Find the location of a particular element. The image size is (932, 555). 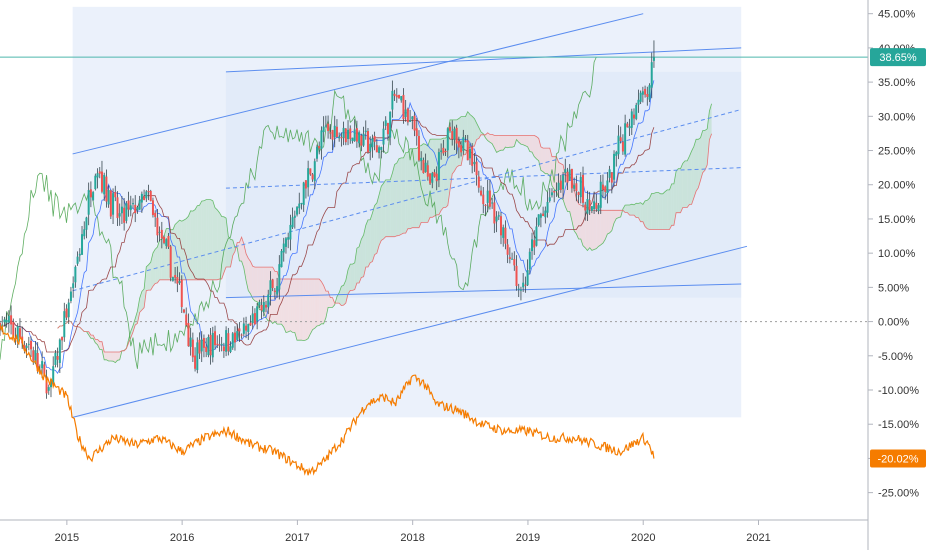

y-tick-label: 0.00% is located at coordinates (893, 323).